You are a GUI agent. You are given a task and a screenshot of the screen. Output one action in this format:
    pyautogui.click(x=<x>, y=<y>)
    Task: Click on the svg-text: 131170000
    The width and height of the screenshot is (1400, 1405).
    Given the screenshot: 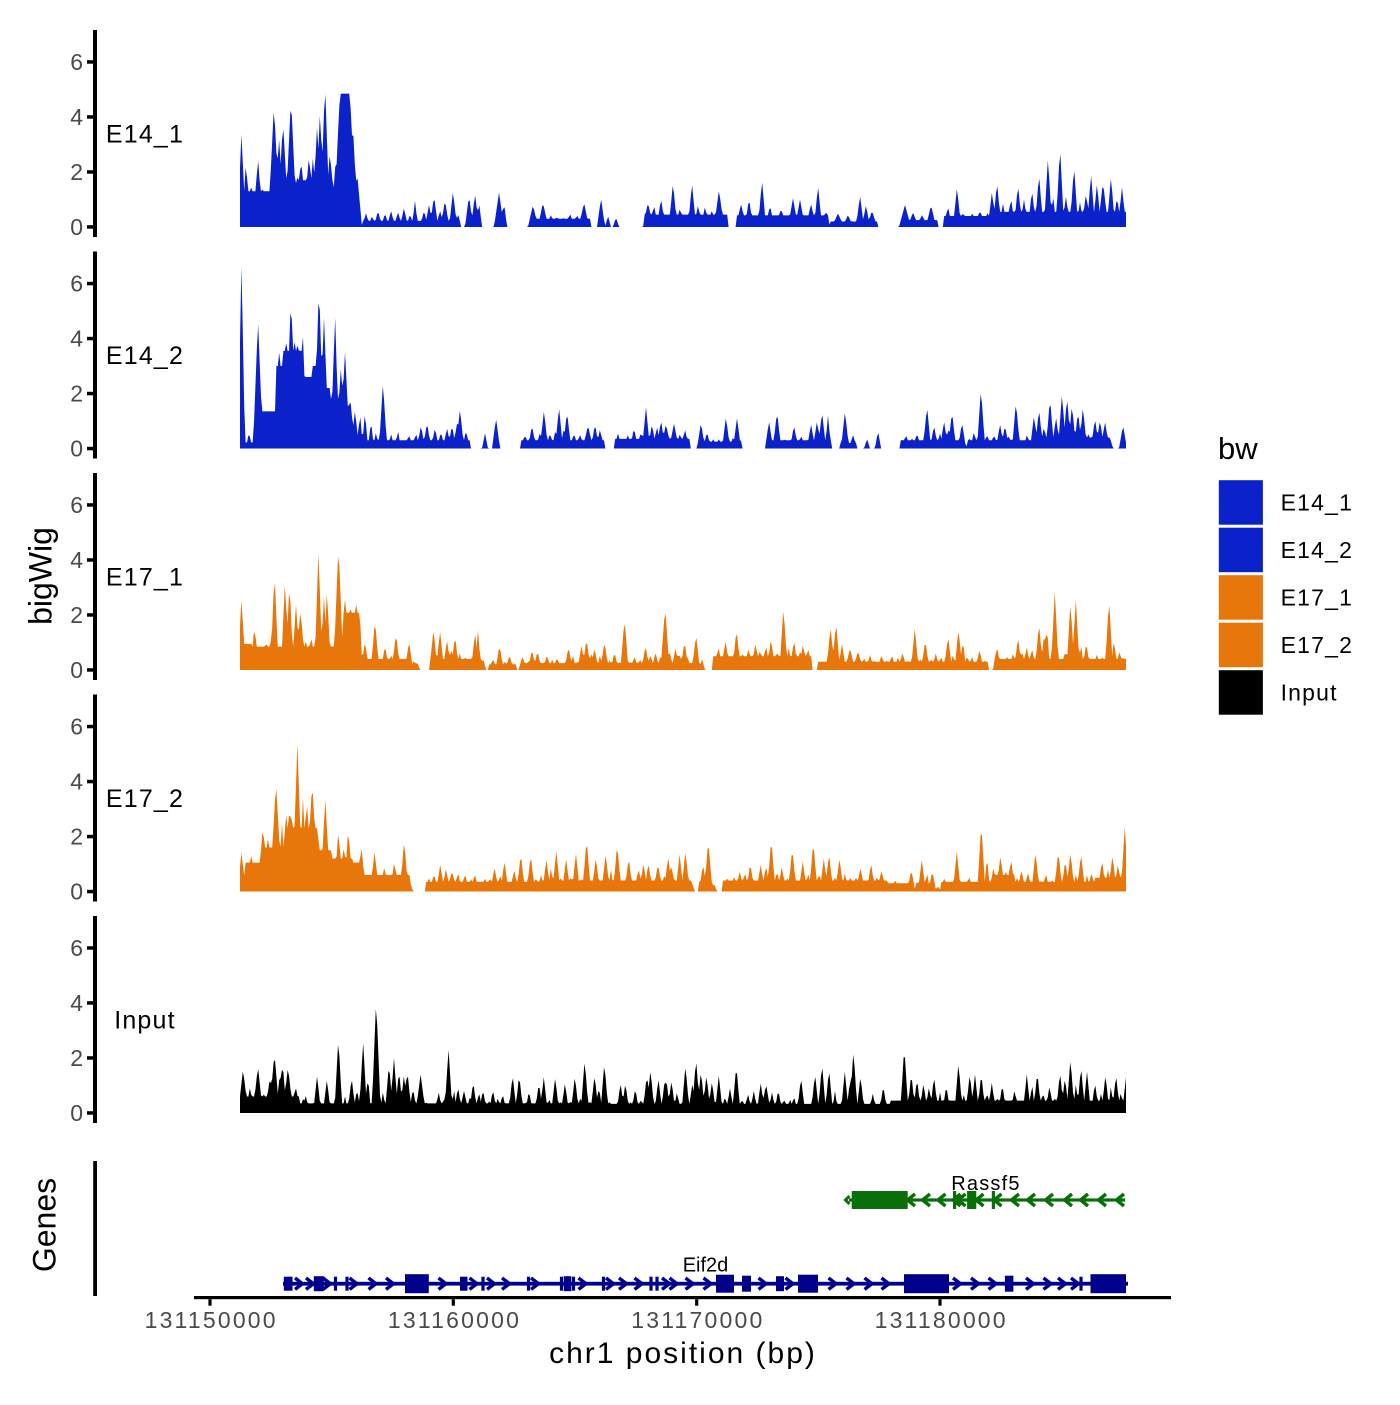 What is the action you would take?
    pyautogui.click(x=697, y=1320)
    